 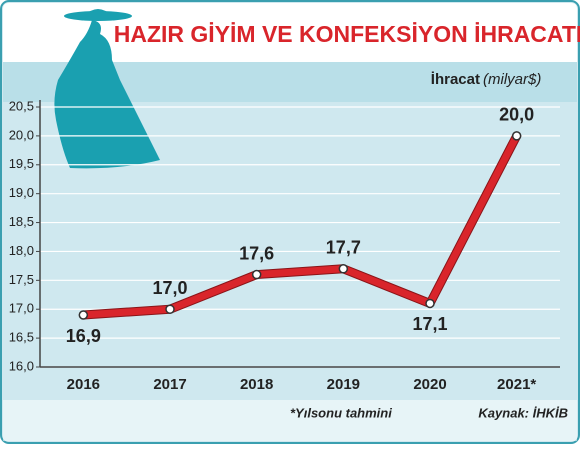 What do you see at coordinates (523, 412) in the screenshot?
I see `source: Kaynak: İHKİB` at bounding box center [523, 412].